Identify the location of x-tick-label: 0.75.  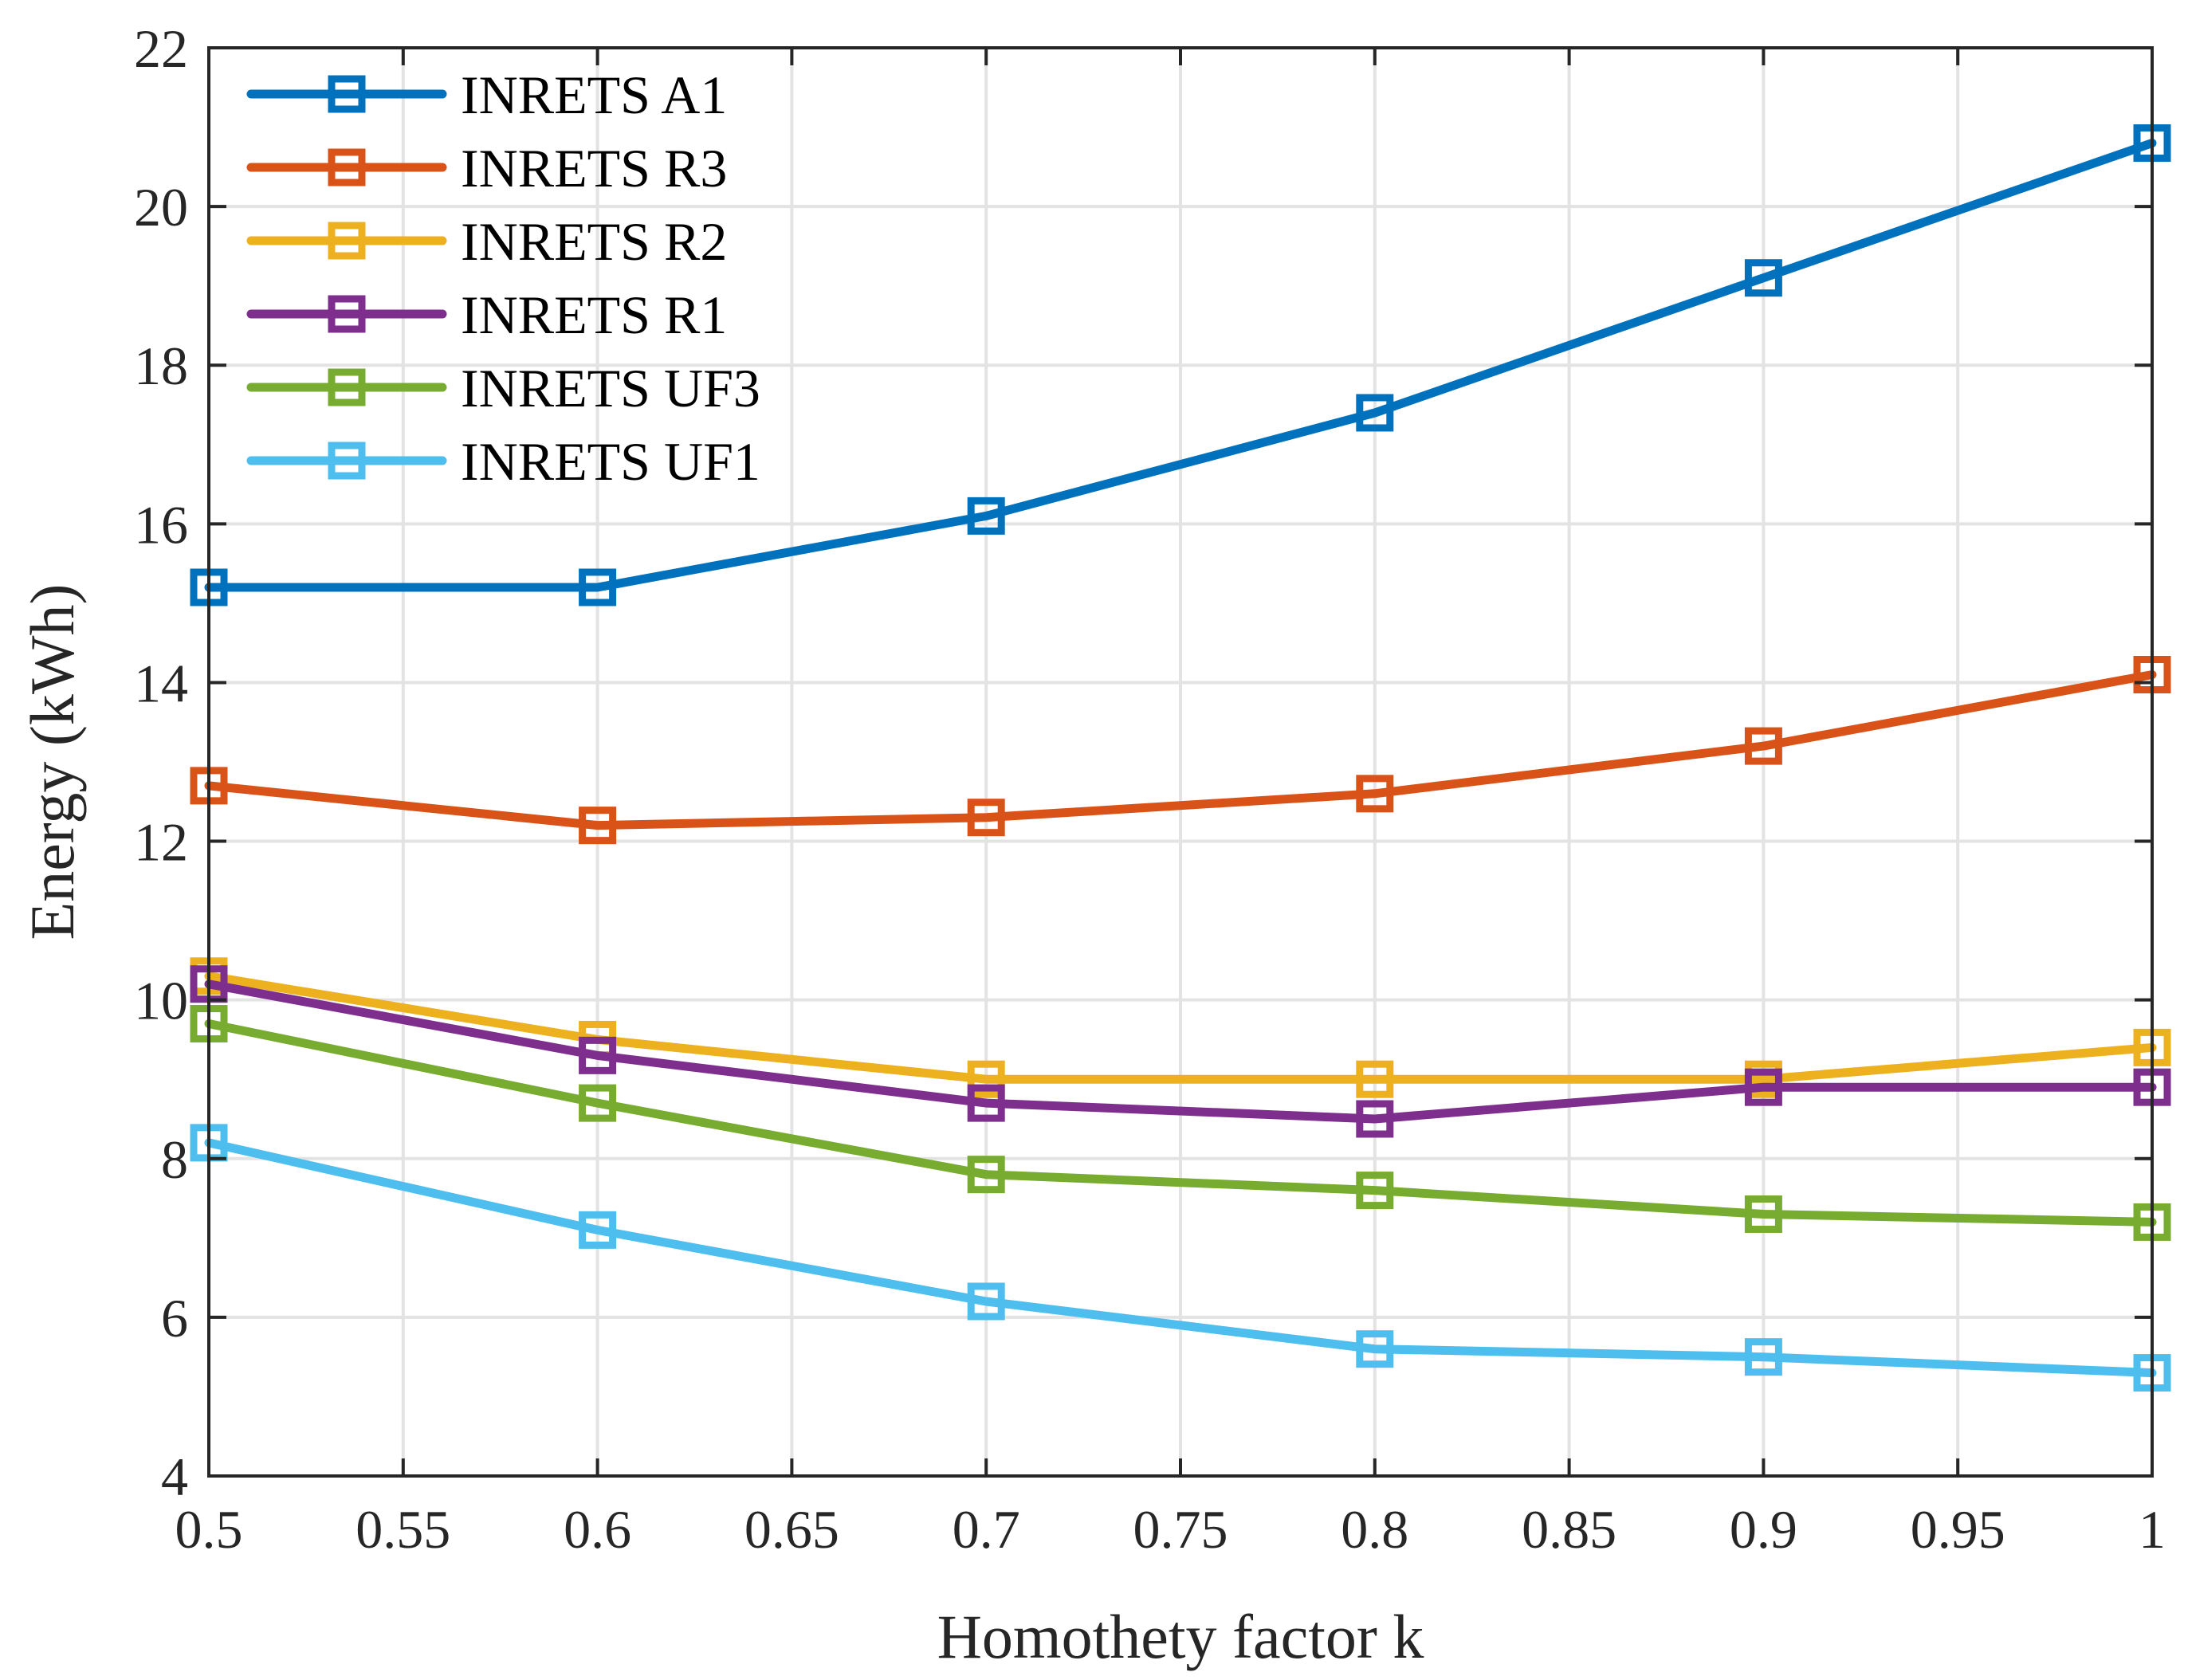
(1180, 1529).